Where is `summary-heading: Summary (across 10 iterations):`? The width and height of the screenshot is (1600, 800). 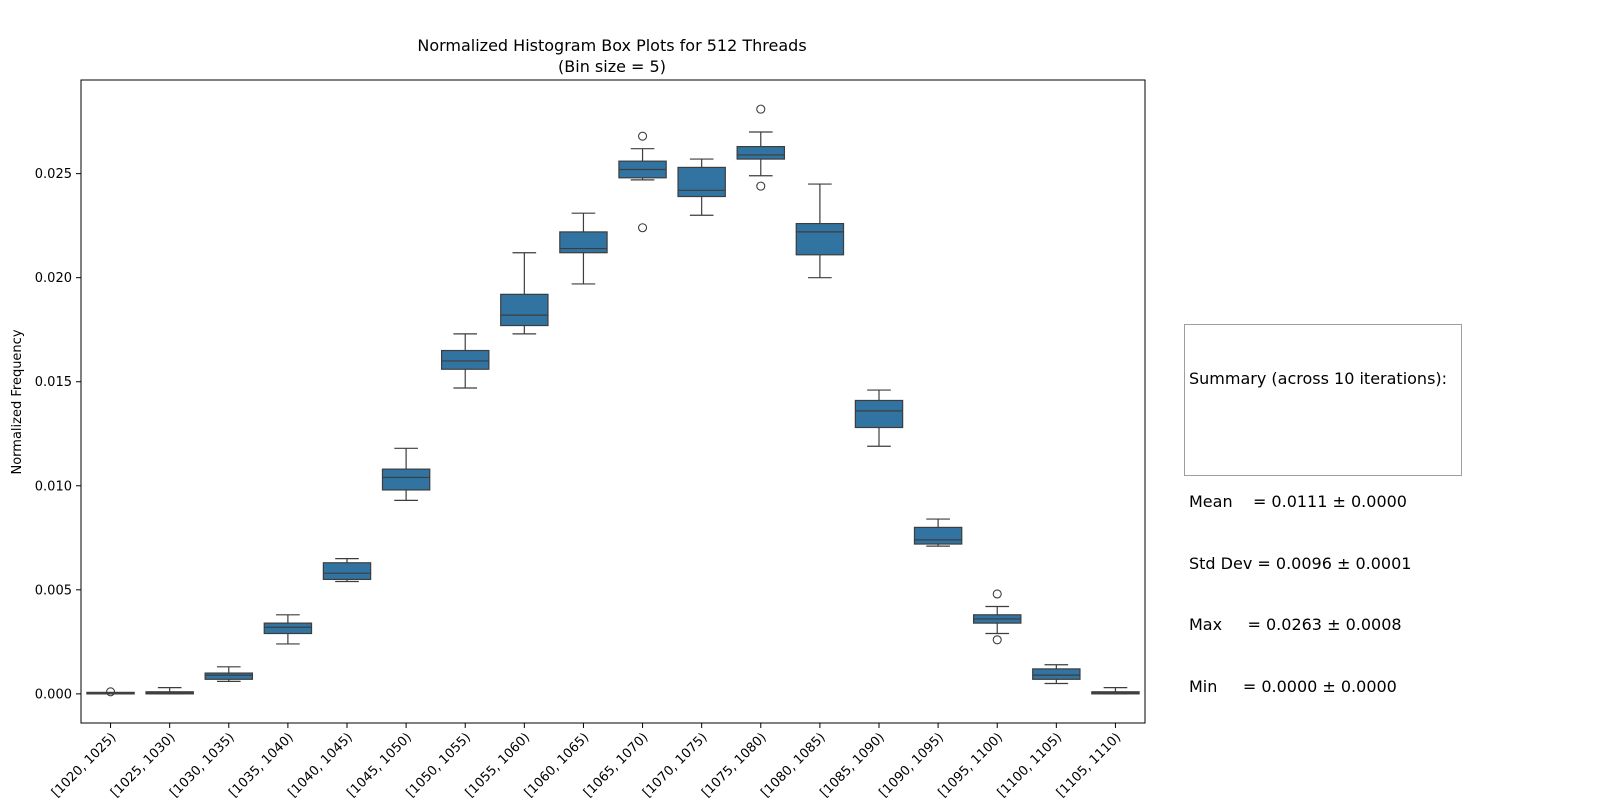
summary-heading: Summary (across 10 iterations): is located at coordinates (1318, 378).